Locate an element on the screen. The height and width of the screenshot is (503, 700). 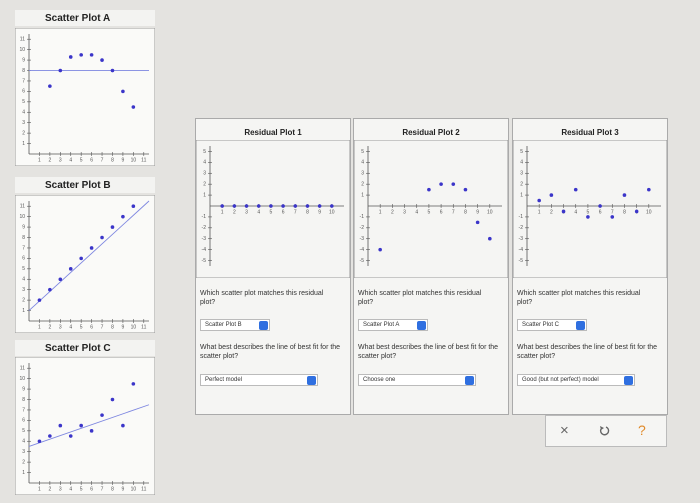
plot-title: Scatter Plot C is located at coordinates (85, 348).